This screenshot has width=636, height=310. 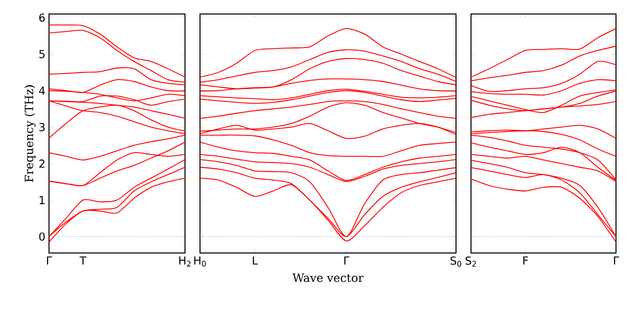 I want to click on x-tick-label: H$_{2}$, so click(x=185, y=261).